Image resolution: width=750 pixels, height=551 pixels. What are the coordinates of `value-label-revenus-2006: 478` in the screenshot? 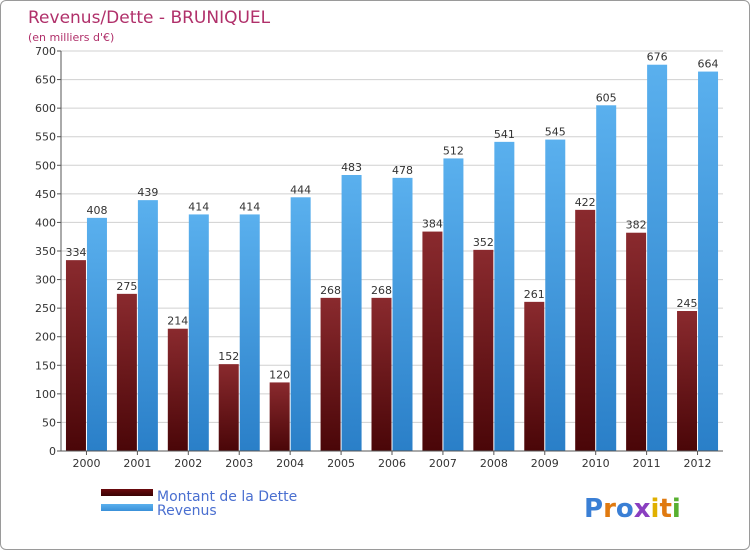 It's located at (402, 170).